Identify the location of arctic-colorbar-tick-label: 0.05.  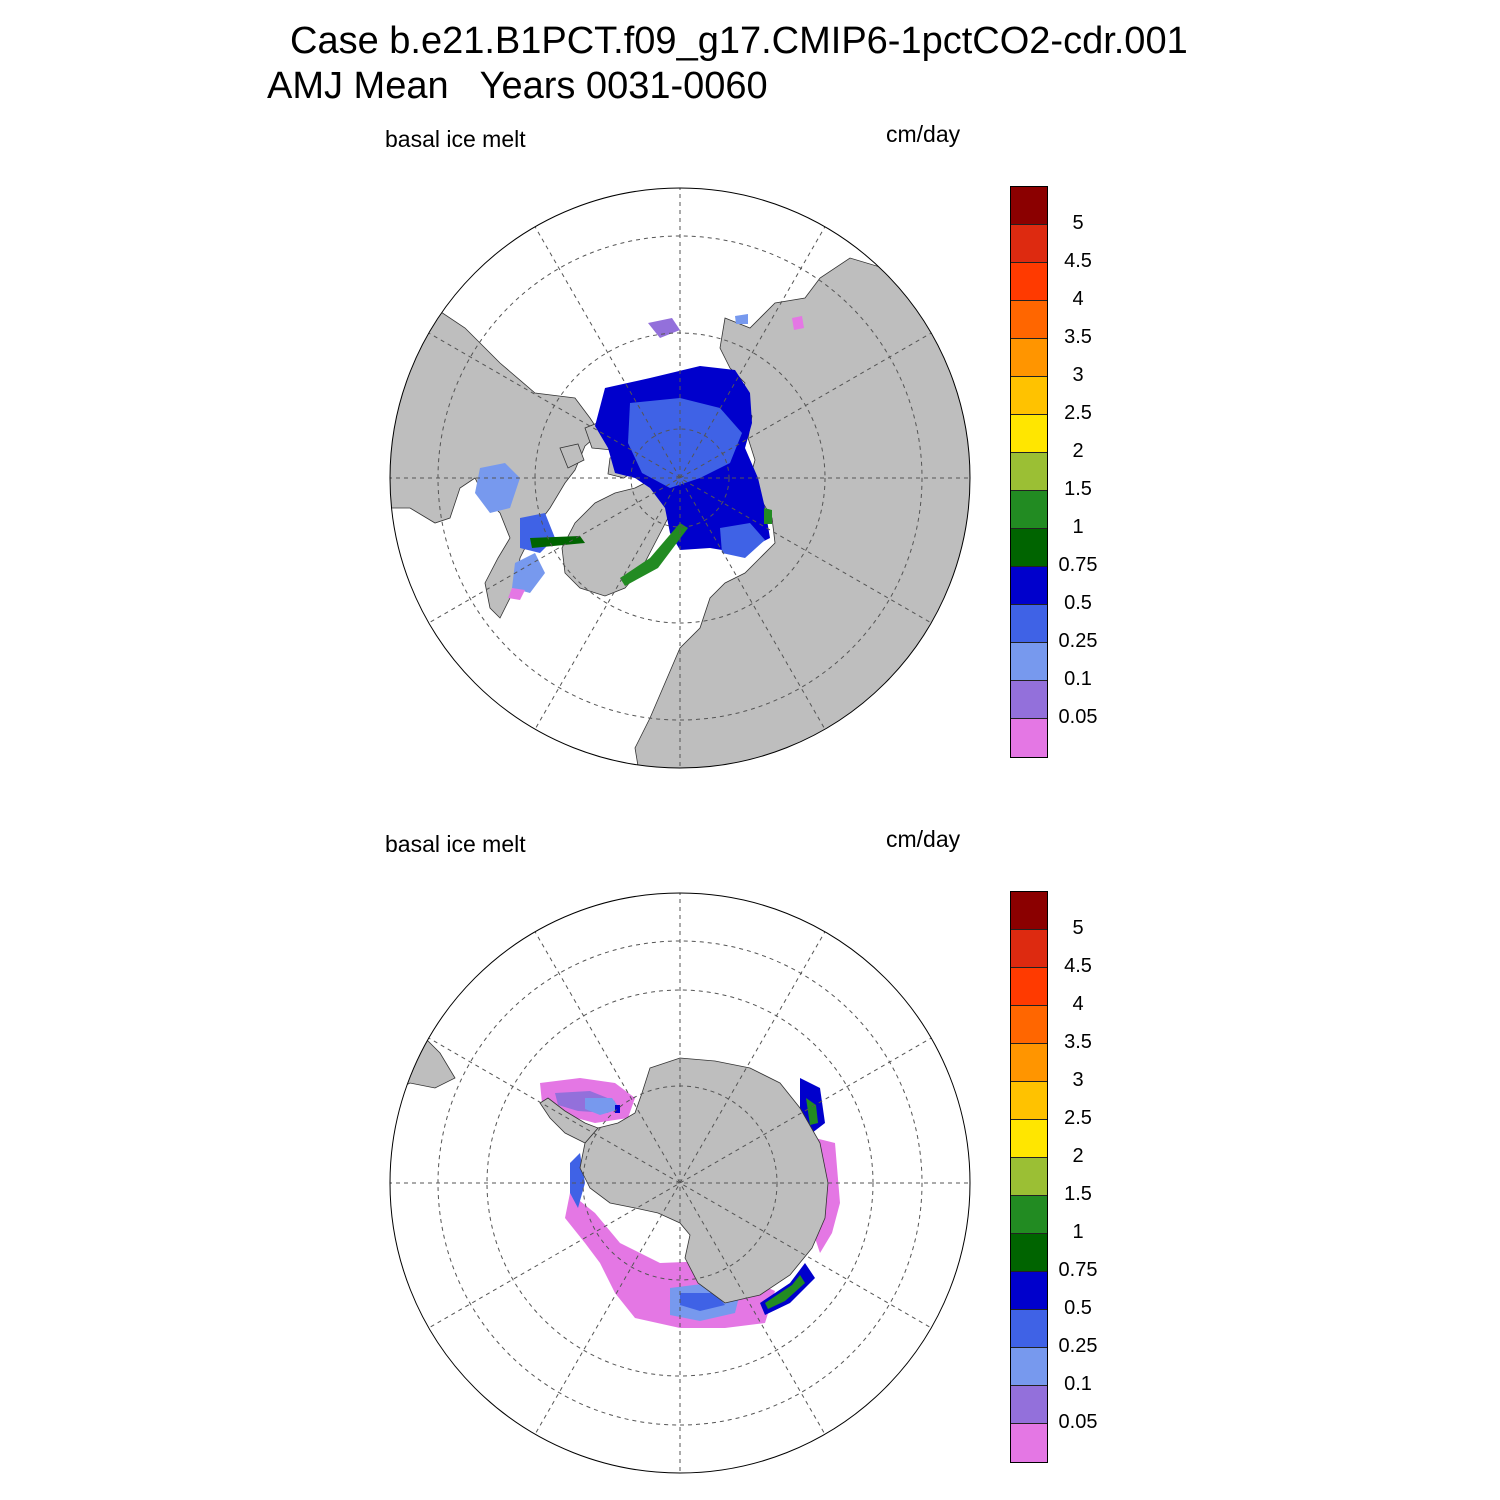
(1078, 717).